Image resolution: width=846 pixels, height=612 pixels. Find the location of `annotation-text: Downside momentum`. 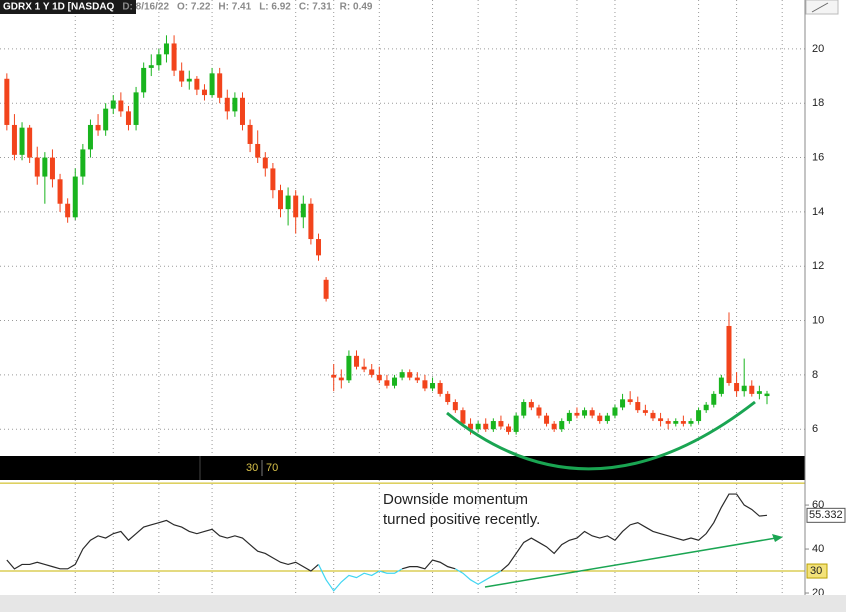

annotation-text: Downside momentum is located at coordinates (455, 499).